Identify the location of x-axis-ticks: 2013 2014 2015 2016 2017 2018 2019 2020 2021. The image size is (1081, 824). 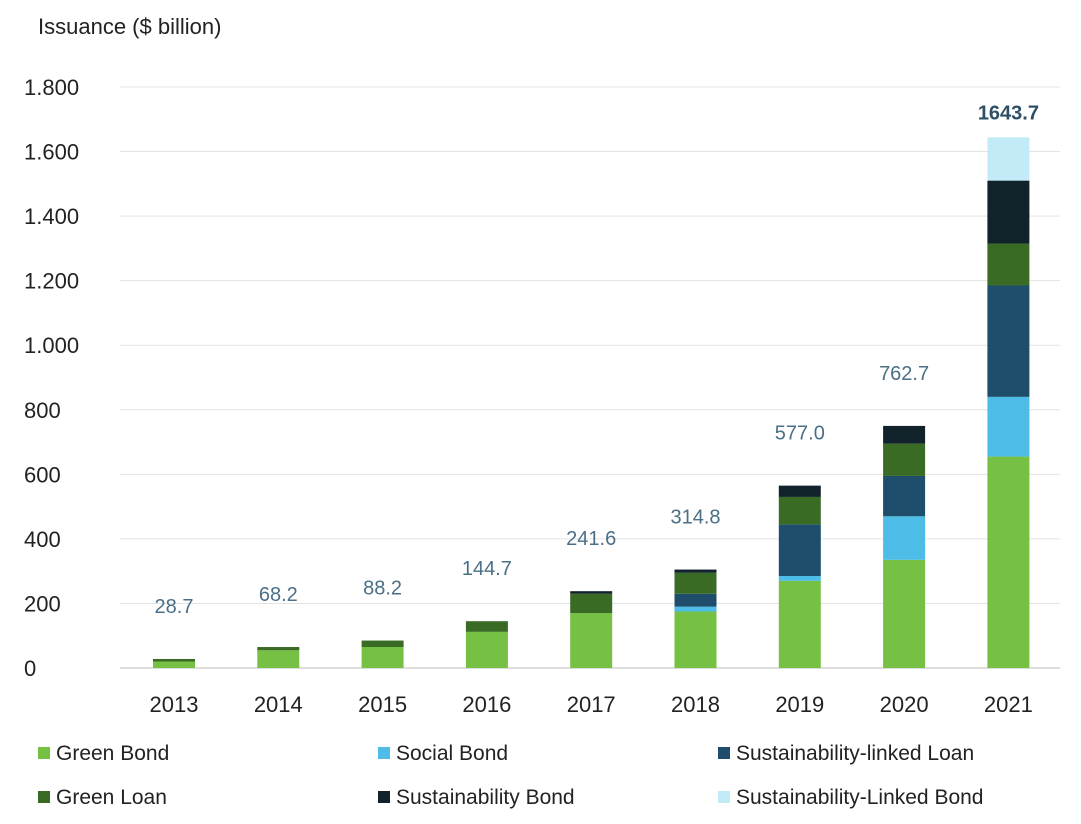
(591, 704).